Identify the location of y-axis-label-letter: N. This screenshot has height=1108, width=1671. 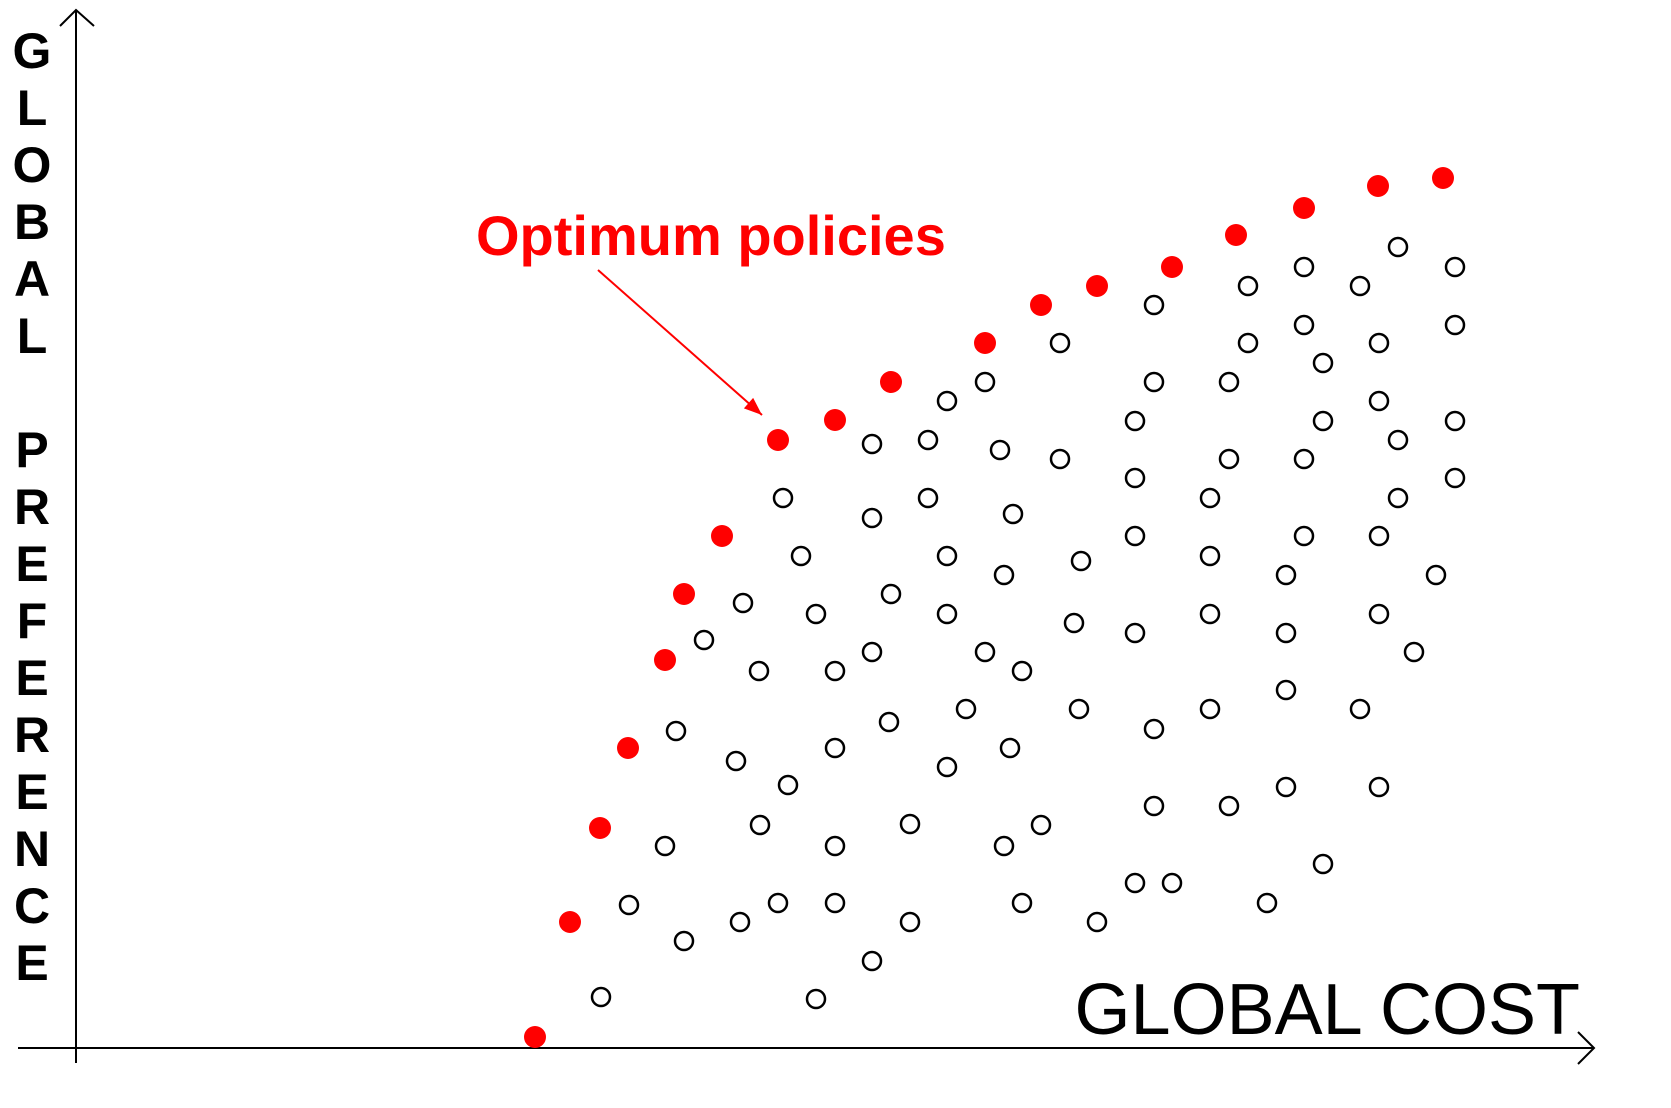
(32, 849).